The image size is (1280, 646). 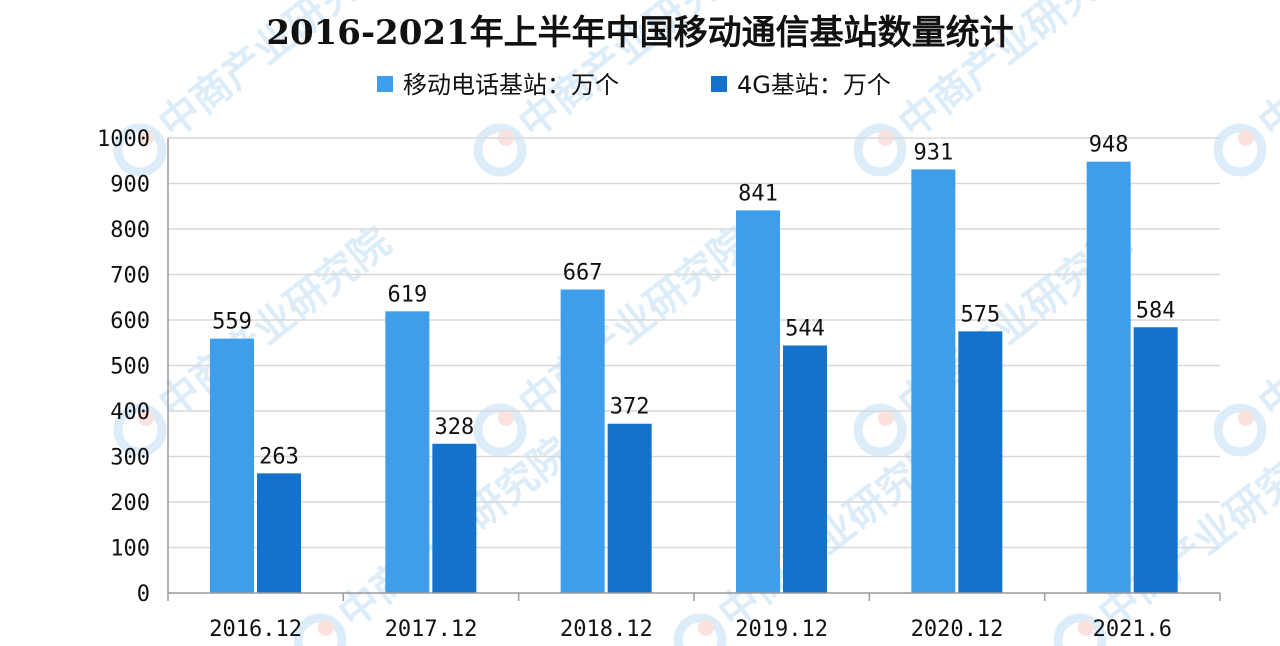 I want to click on y-tick-label: 300, so click(x=130, y=458).